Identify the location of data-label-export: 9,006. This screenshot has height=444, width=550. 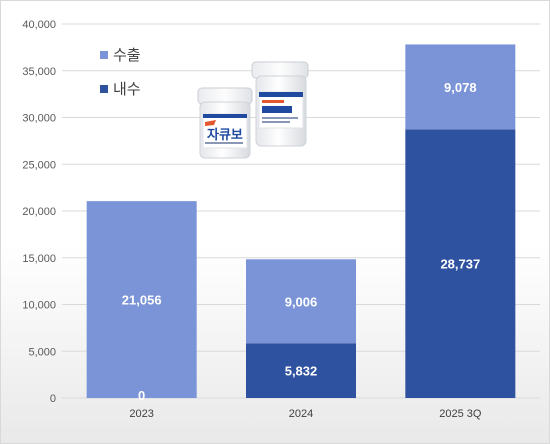
(301, 301).